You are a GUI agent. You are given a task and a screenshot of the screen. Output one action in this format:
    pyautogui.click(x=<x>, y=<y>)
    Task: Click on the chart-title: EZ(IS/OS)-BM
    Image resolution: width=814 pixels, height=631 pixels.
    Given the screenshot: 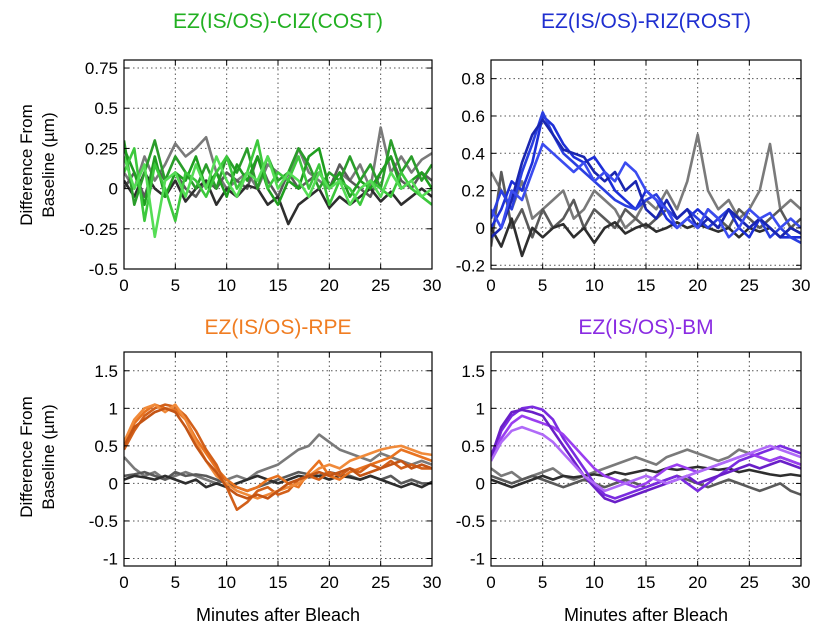 What is the action you would take?
    pyautogui.click(x=645, y=327)
    